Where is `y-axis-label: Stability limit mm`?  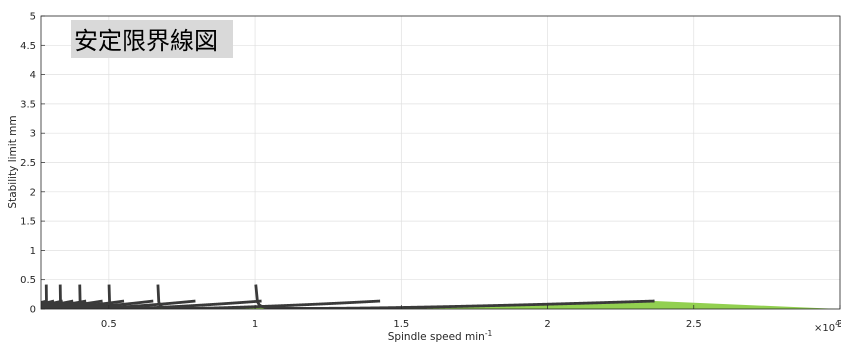 y-axis-label: Stability limit mm is located at coordinates (13, 161).